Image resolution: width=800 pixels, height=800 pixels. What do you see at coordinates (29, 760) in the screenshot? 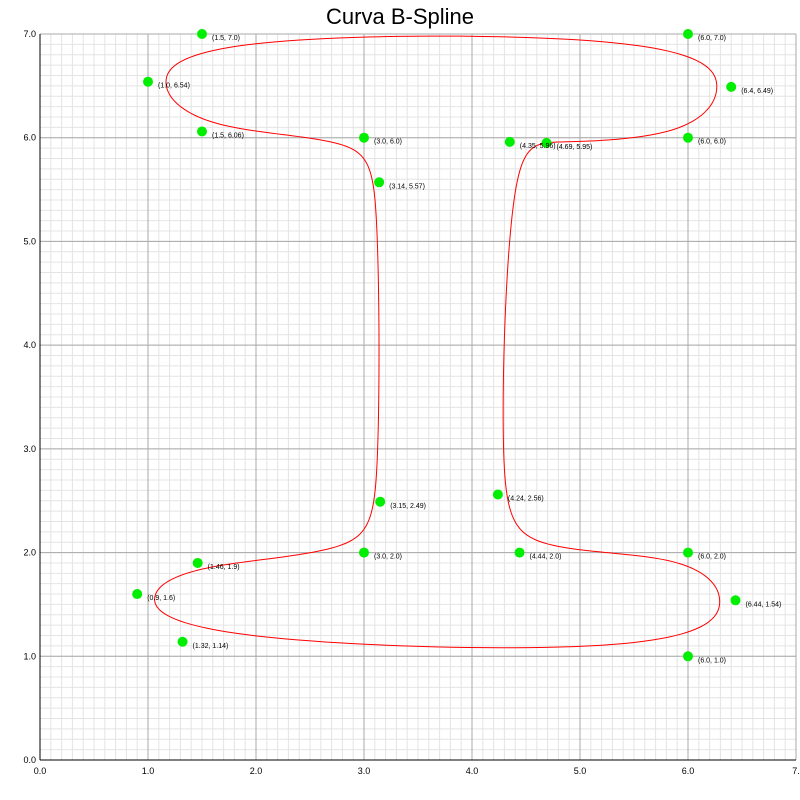
I see `y-tick-label: 0.0` at bounding box center [29, 760].